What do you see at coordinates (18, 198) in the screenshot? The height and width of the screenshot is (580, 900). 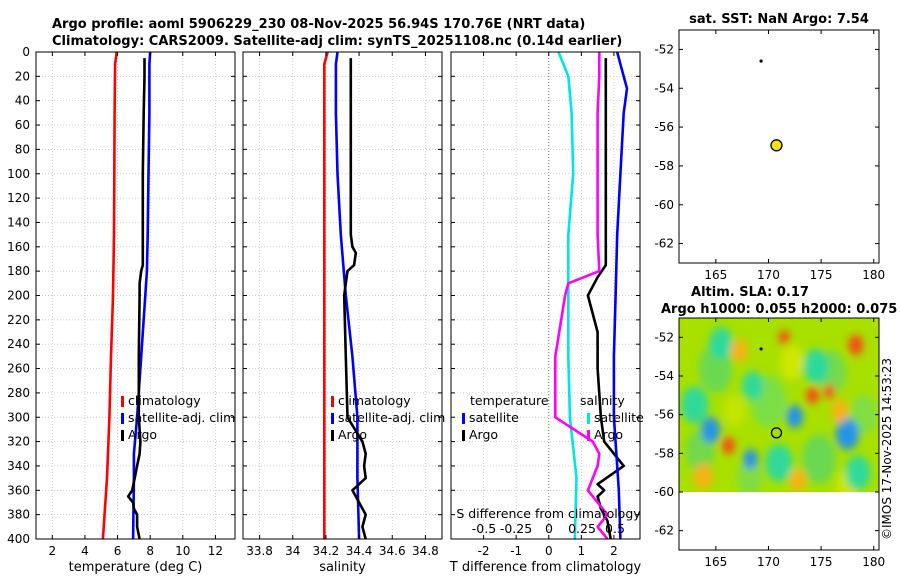 I see `y-tick-label: 120` at bounding box center [18, 198].